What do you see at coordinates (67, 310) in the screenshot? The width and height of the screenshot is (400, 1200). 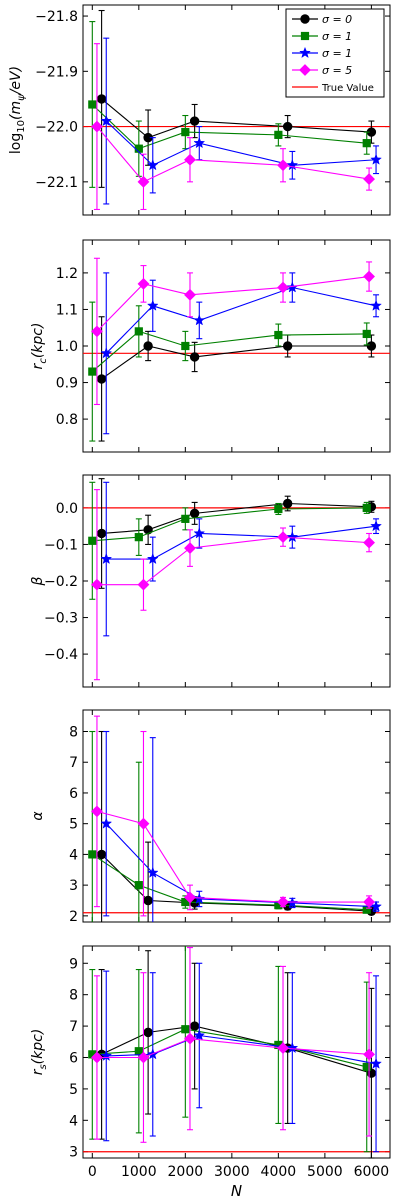 I see `y-tick-label: 1.1` at bounding box center [67, 310].